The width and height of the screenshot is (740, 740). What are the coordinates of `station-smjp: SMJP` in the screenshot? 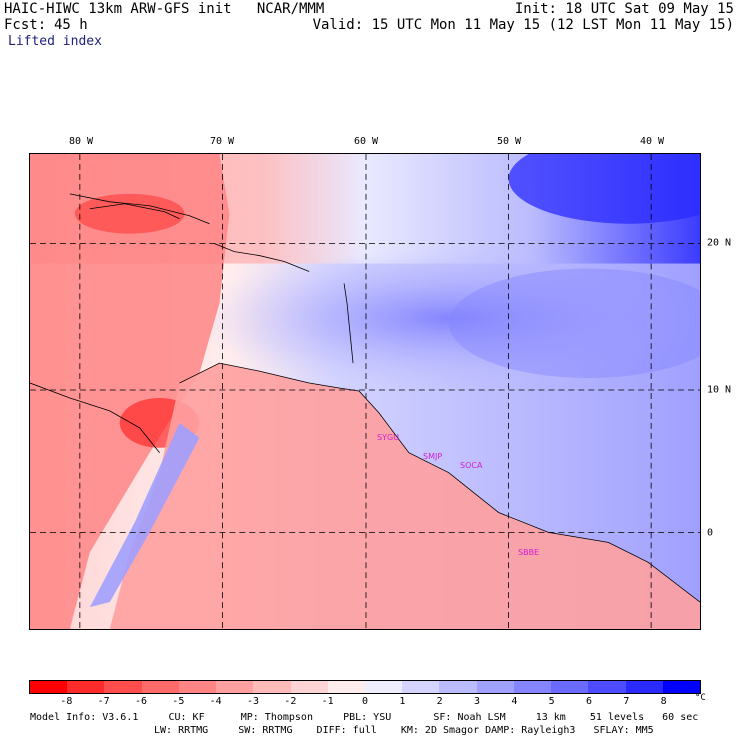 It's located at (433, 456).